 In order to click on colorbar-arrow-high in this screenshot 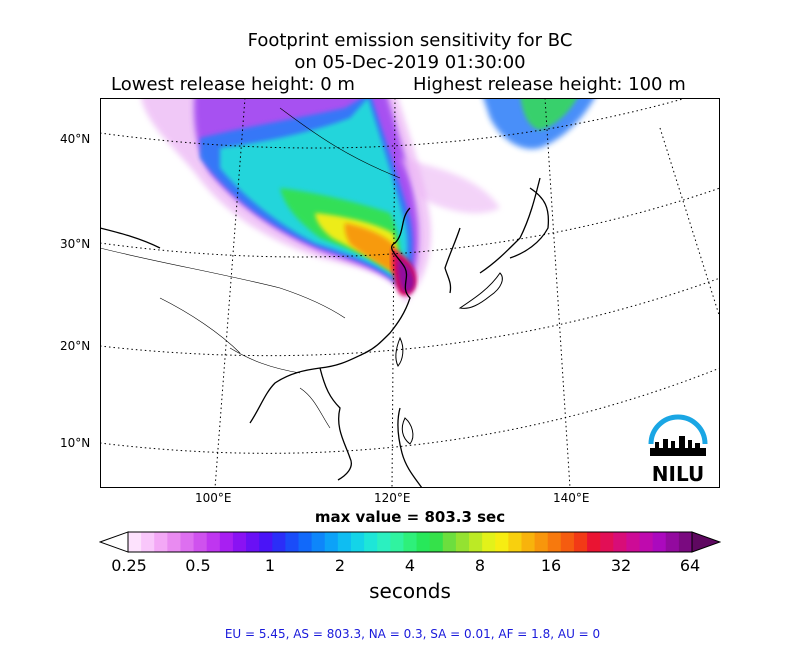, I will do `click(706, 542)`.